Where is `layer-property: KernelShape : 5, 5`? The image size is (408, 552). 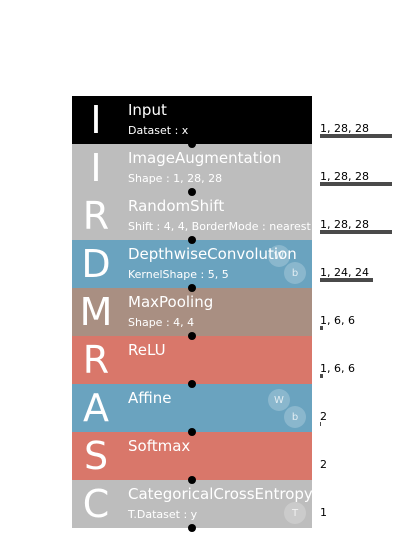 layer-property: KernelShape : 5, 5 is located at coordinates (178, 274).